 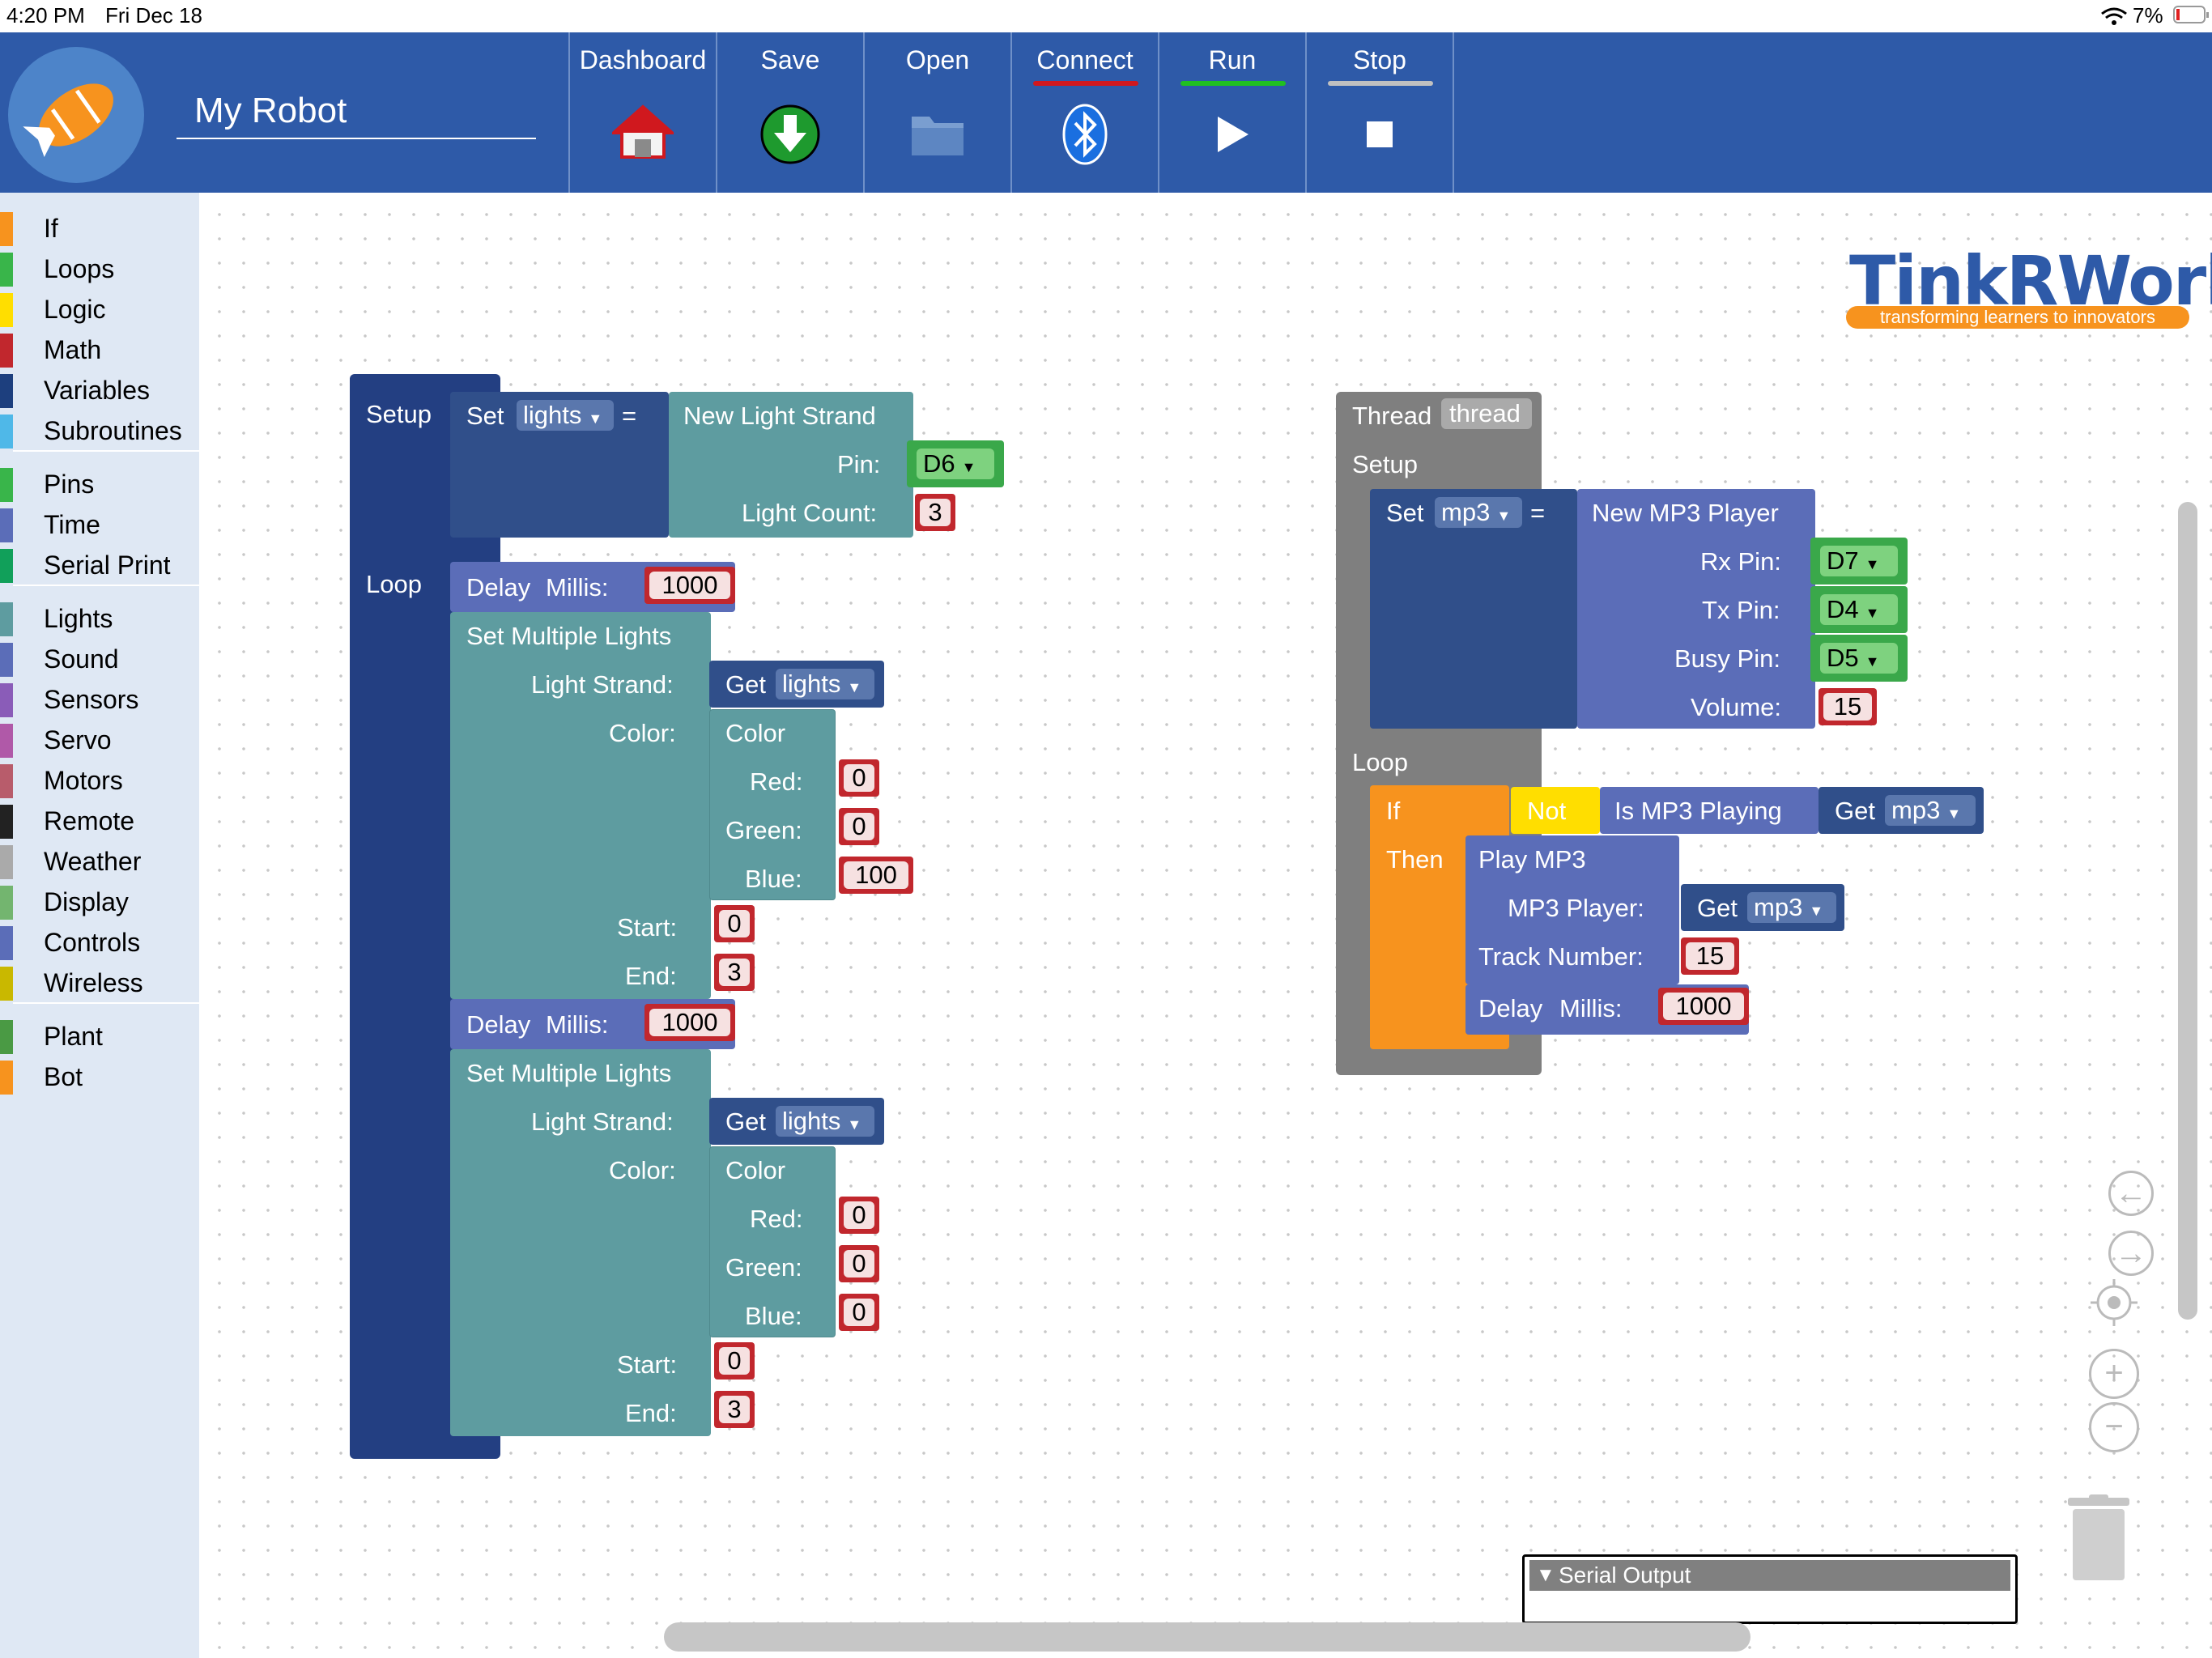 What do you see at coordinates (1556, 810) in the screenshot?
I see `not-block` at bounding box center [1556, 810].